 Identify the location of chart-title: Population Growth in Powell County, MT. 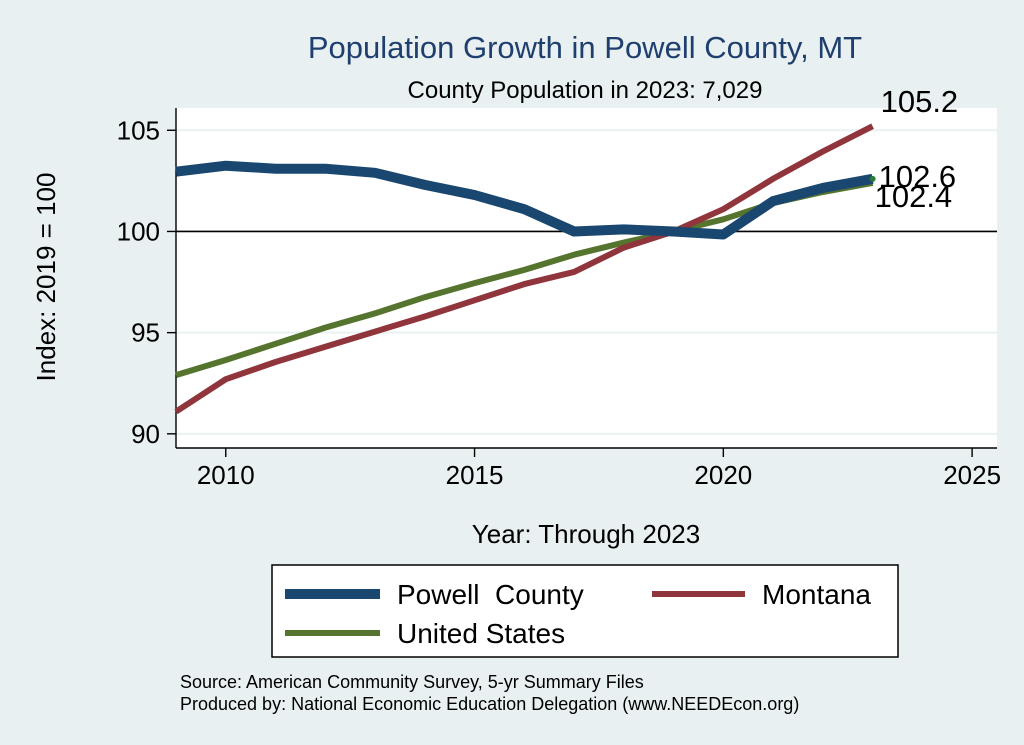
(585, 47).